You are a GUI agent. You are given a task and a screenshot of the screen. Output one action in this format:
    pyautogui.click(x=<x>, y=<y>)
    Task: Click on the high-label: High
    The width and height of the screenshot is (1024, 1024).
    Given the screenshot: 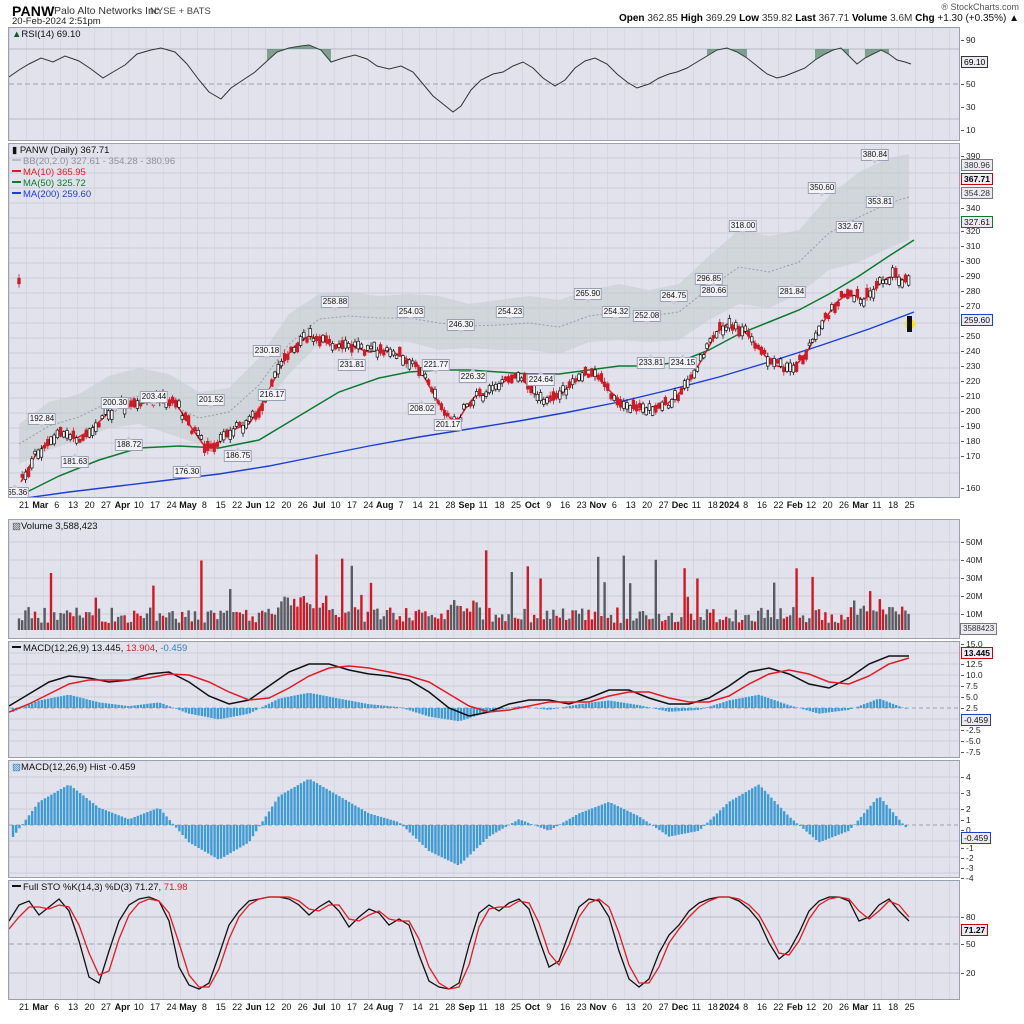 What is the action you would take?
    pyautogui.click(x=691, y=18)
    